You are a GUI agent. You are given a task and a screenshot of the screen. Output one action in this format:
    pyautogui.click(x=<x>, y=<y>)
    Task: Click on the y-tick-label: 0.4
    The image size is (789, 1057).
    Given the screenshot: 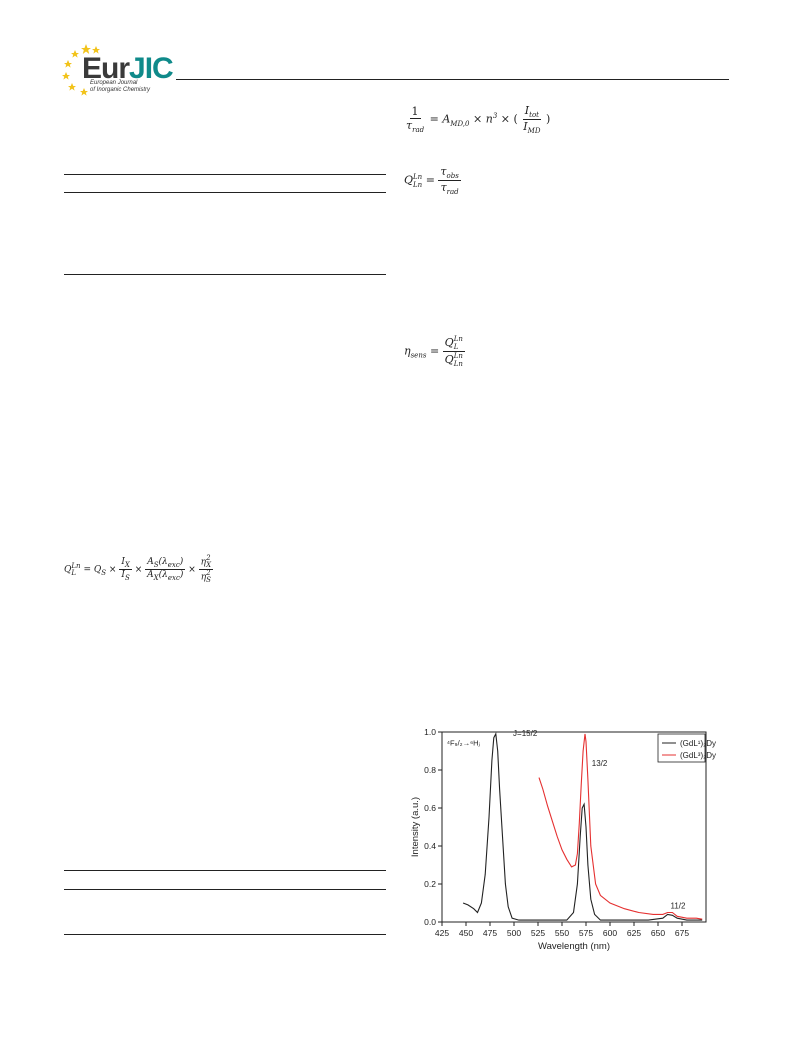 What is the action you would take?
    pyautogui.click(x=430, y=846)
    